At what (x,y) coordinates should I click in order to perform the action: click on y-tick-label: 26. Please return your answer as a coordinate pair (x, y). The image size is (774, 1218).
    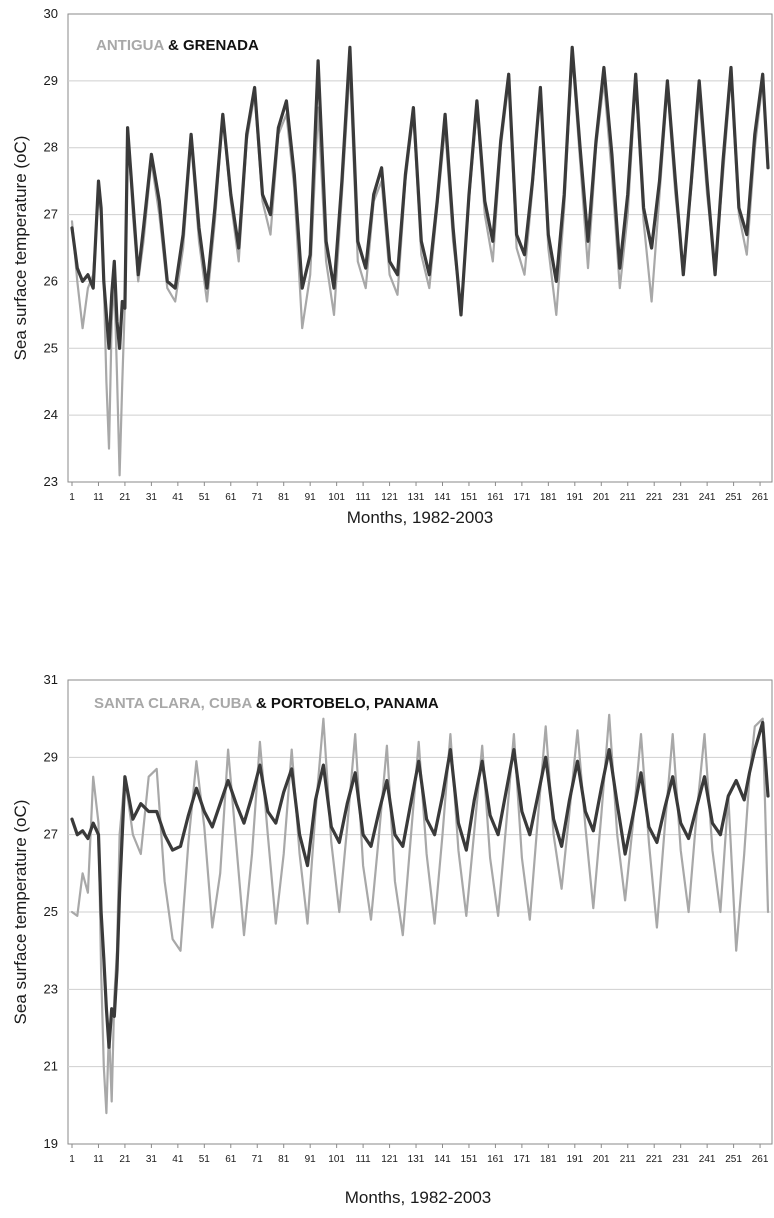
    Looking at the image, I should click on (51, 280).